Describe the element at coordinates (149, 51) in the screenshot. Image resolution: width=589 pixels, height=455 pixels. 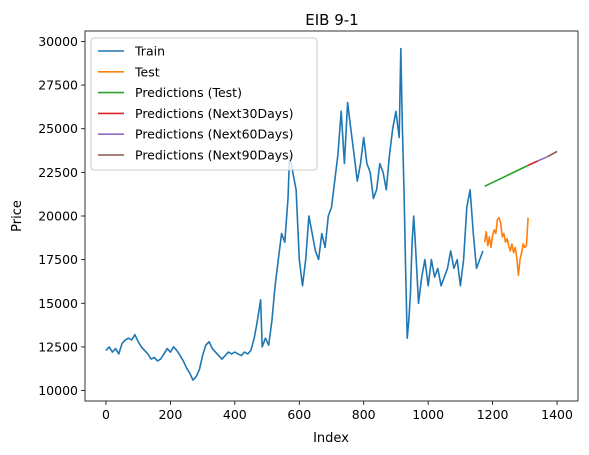
I see `legend-entry: Train` at that location.